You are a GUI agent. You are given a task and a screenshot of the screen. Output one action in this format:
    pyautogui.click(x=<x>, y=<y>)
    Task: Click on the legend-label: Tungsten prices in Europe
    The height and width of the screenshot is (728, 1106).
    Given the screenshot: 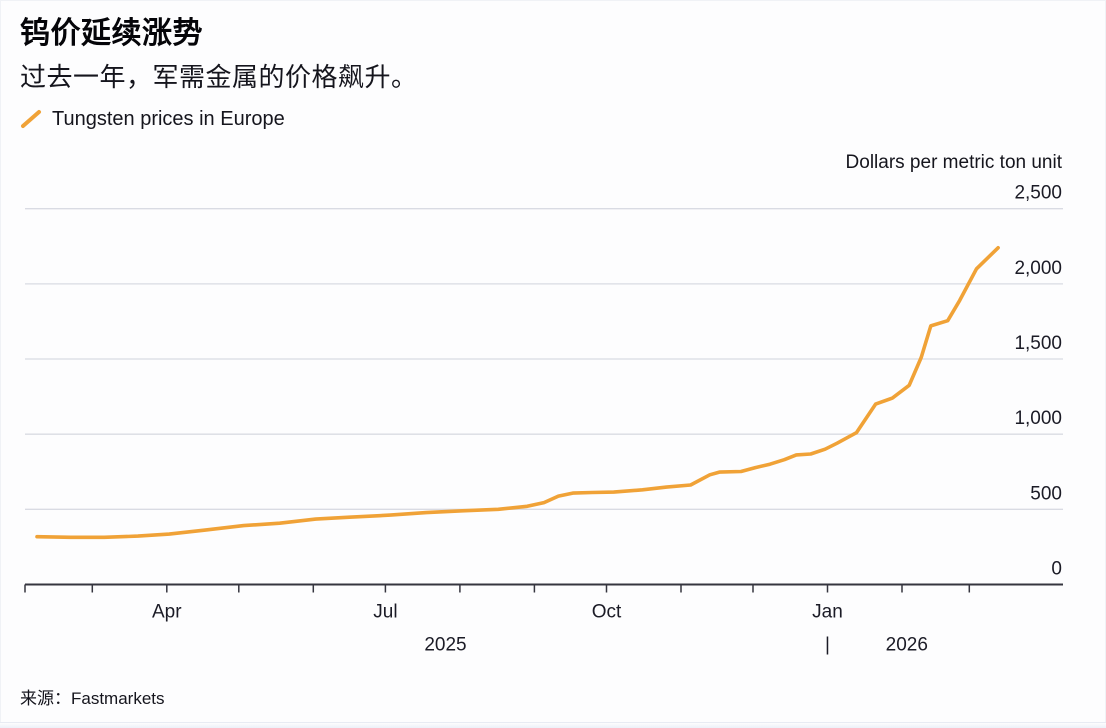 What is the action you would take?
    pyautogui.click(x=168, y=119)
    